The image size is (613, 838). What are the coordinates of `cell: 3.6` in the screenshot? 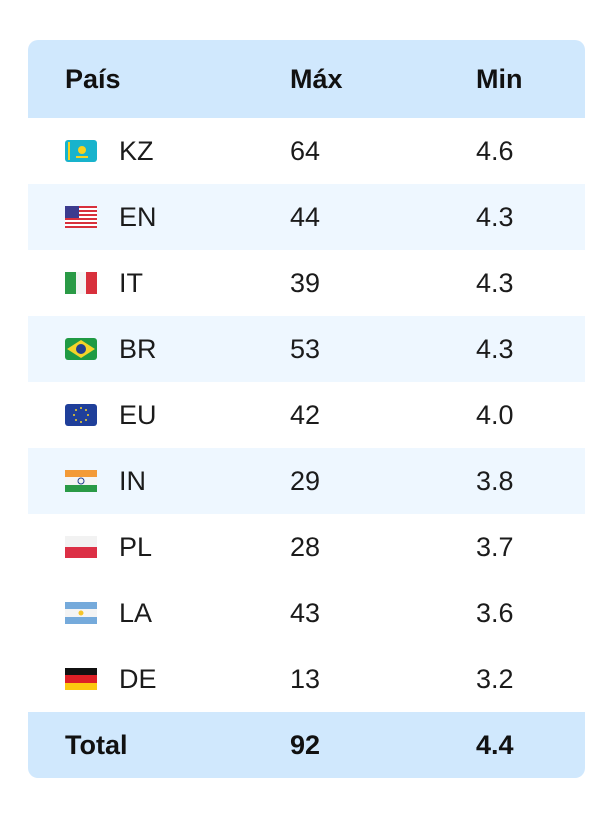 It's located at (495, 612).